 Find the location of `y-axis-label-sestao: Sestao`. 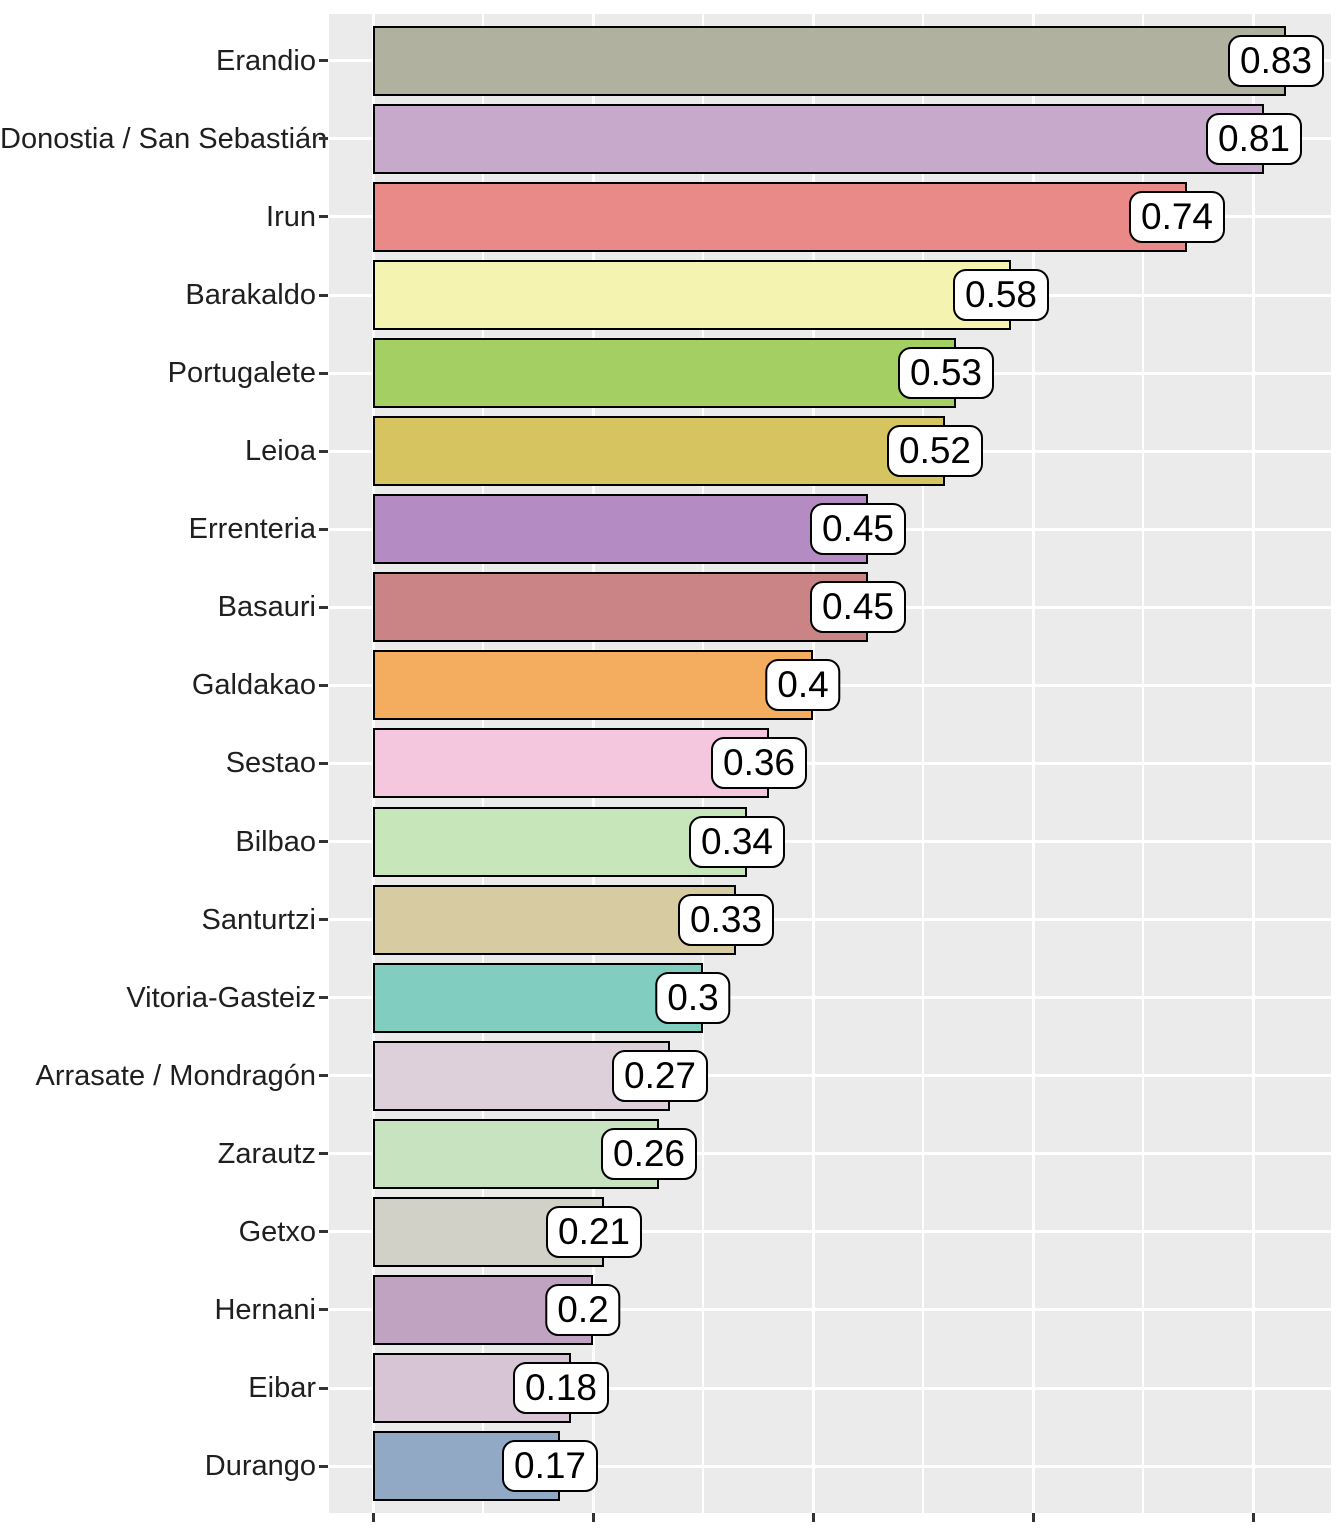

y-axis-label-sestao: Sestao is located at coordinates (270, 763).